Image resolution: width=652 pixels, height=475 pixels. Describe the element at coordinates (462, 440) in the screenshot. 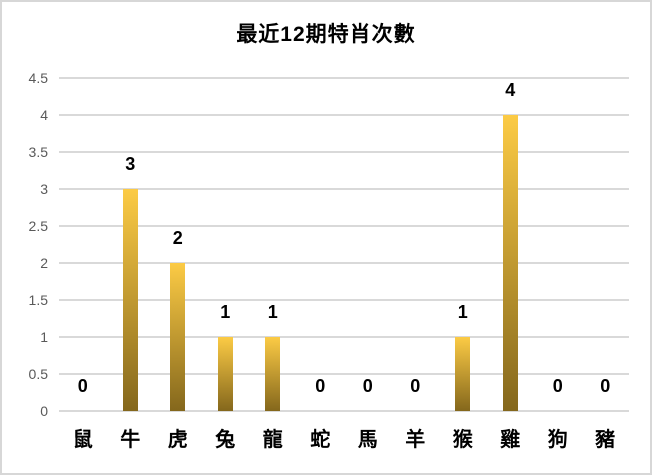

I see `x-category-label: 猴` at that location.